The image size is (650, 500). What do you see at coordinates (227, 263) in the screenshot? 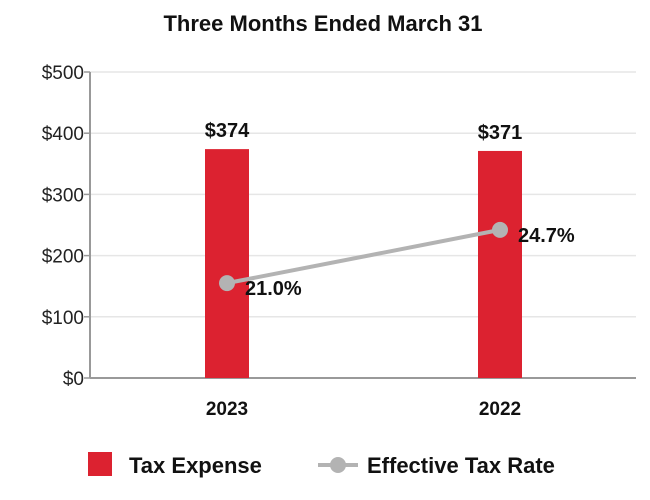
I see `bar-tax-expense-2023` at bounding box center [227, 263].